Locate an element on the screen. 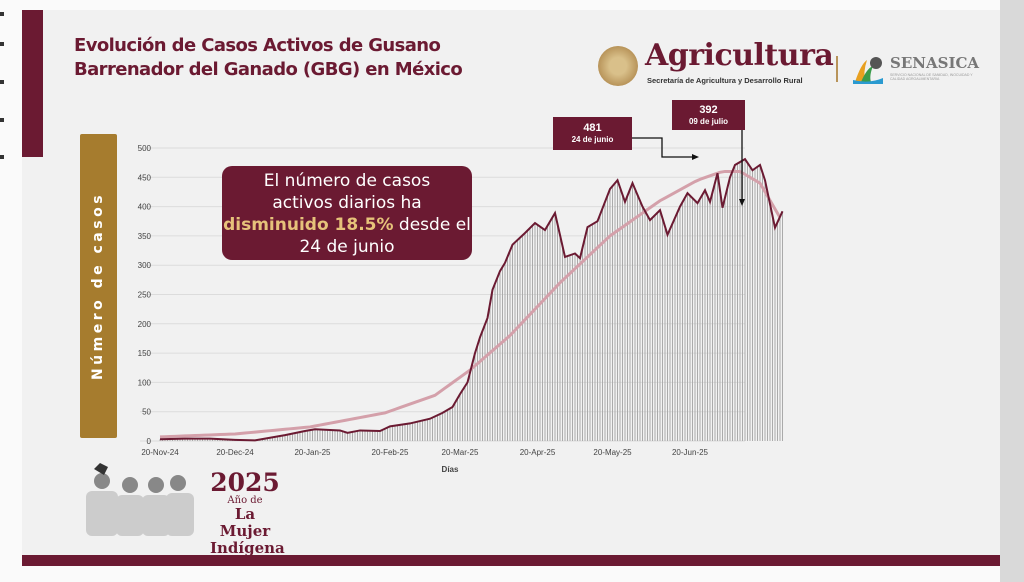 This screenshot has width=1024, height=582. annotation-value: 481 is located at coordinates (592, 128).